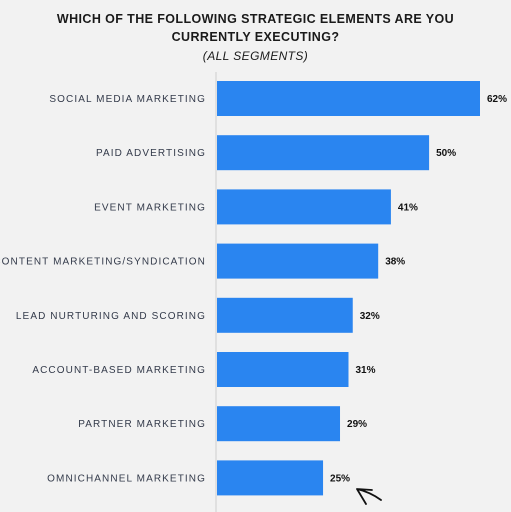  Describe the element at coordinates (395, 262) in the screenshot. I see `value-label-4: 38%` at that location.